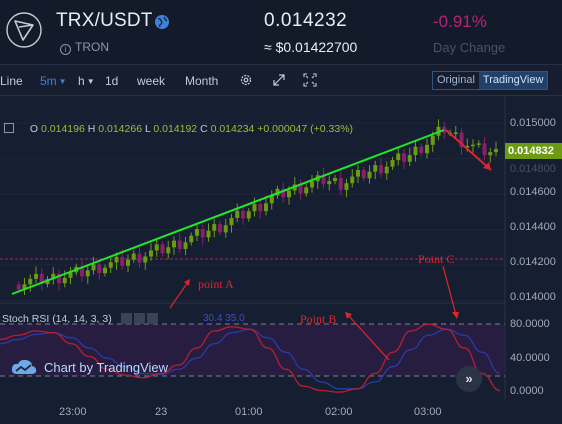  Describe the element at coordinates (513, 80) in the screenshot. I see `view-tradingview-button: TradingView` at that location.